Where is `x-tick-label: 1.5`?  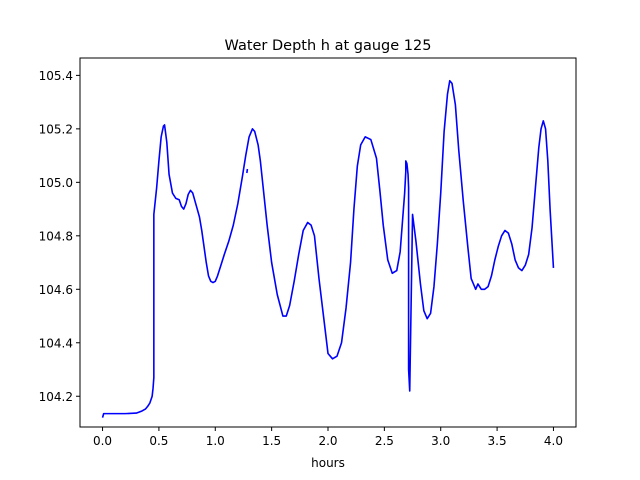 x-tick-label: 1.5 is located at coordinates (271, 441).